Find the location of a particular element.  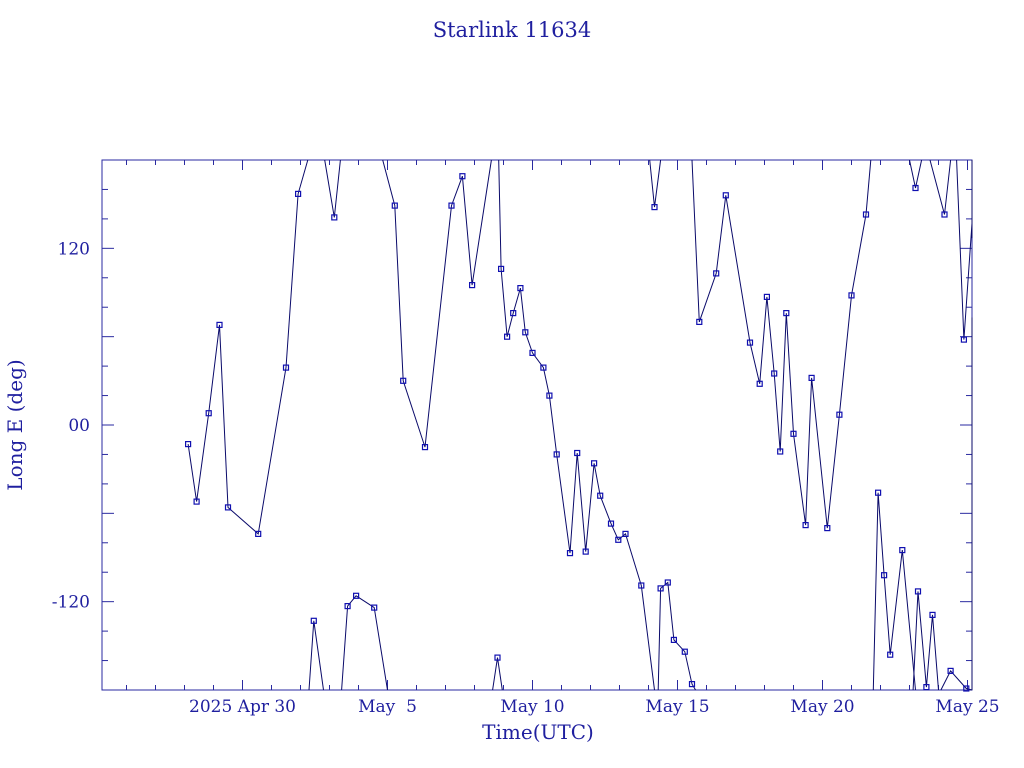

x-axis-label: Time(UTC) is located at coordinates (538, 732).